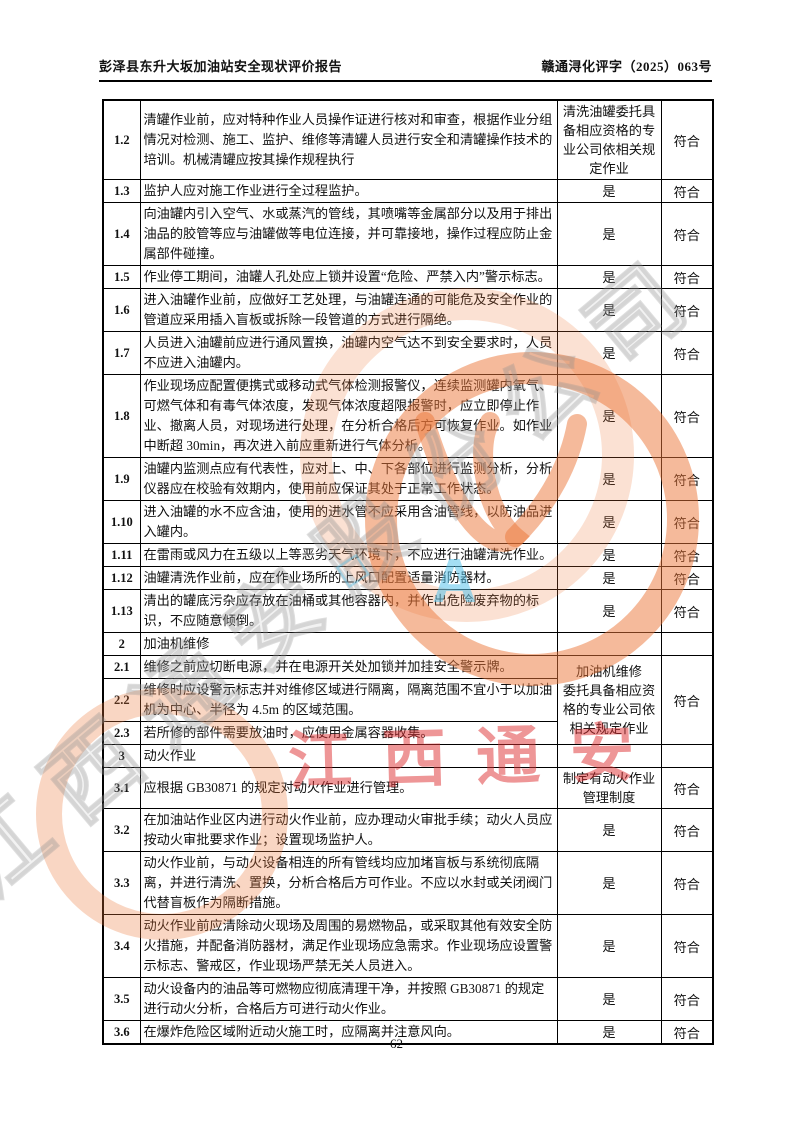 This screenshot has height=1122, width=793. I want to click on row-number: 1.6, so click(121, 310).